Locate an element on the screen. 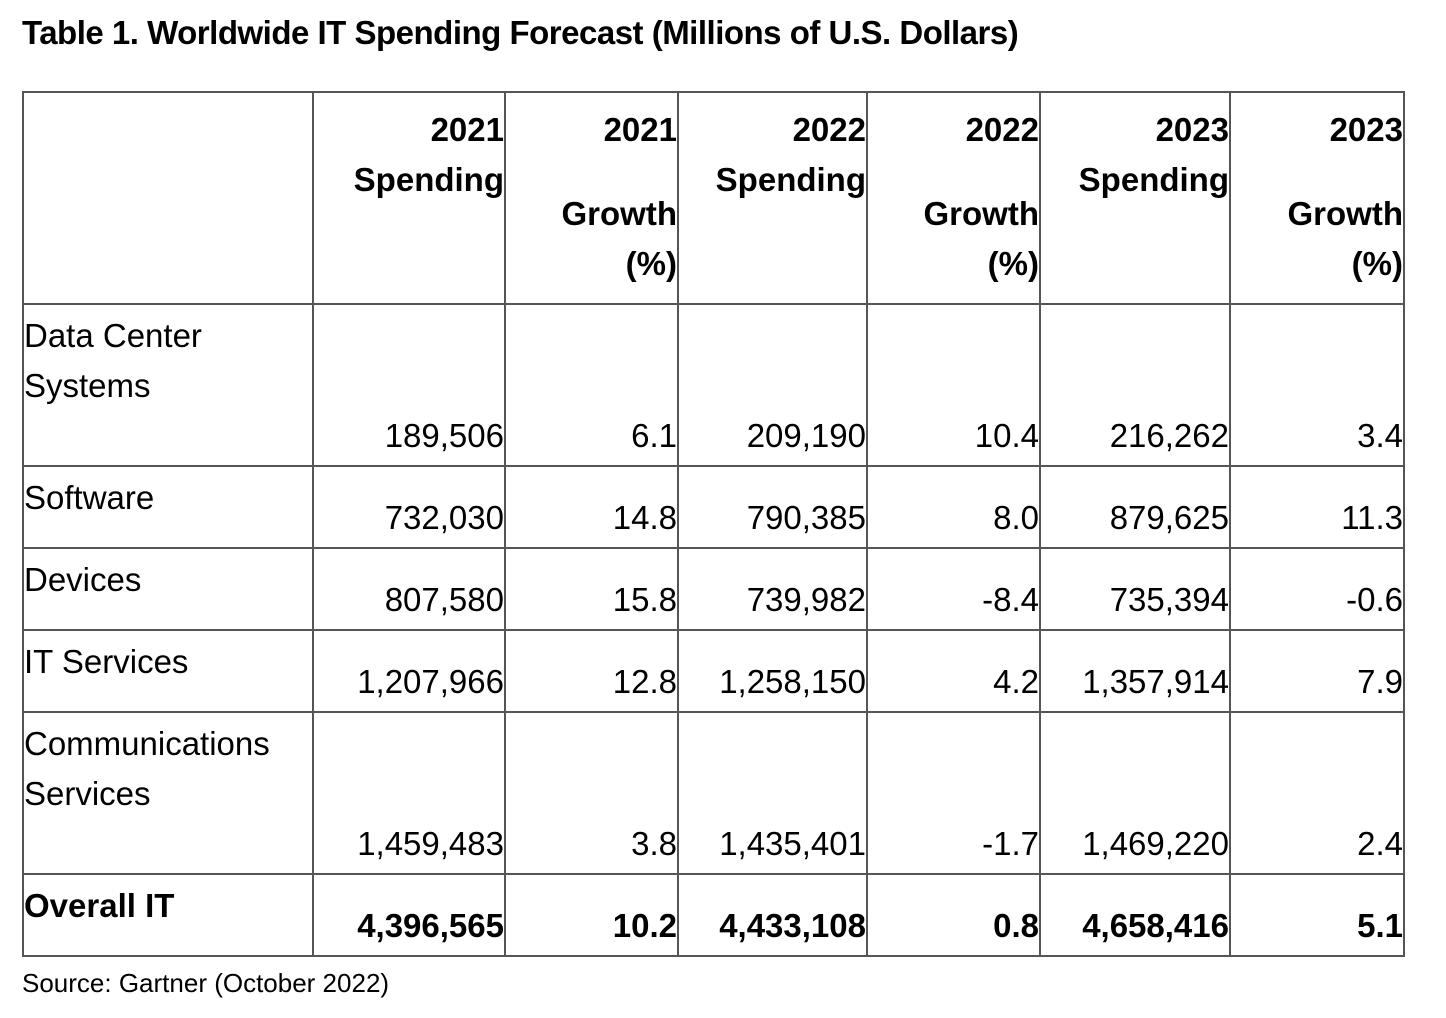 The height and width of the screenshot is (1018, 1446). table-cell: 12.8 is located at coordinates (591, 671).